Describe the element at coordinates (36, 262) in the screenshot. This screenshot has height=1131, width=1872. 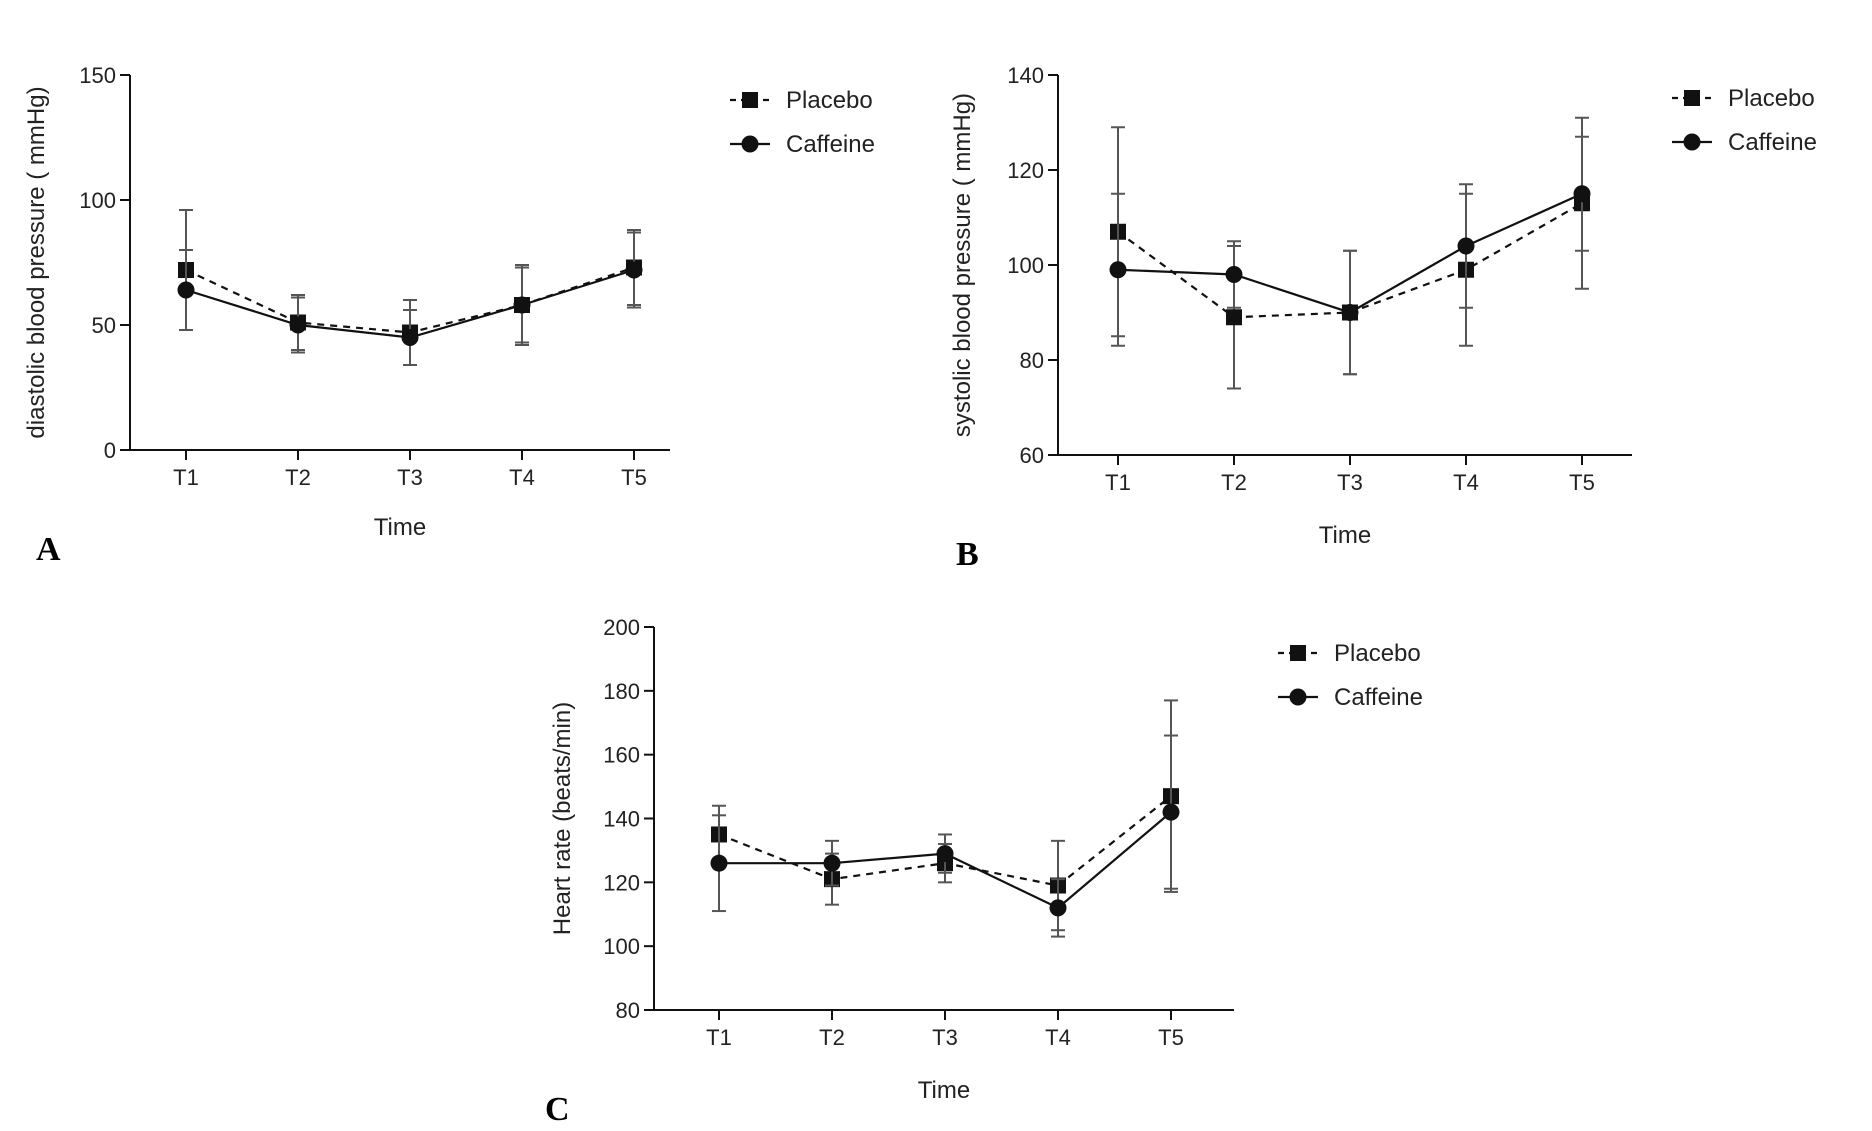
I see `y-axis-title: diastolic blood pressure ( mmHg)` at that location.